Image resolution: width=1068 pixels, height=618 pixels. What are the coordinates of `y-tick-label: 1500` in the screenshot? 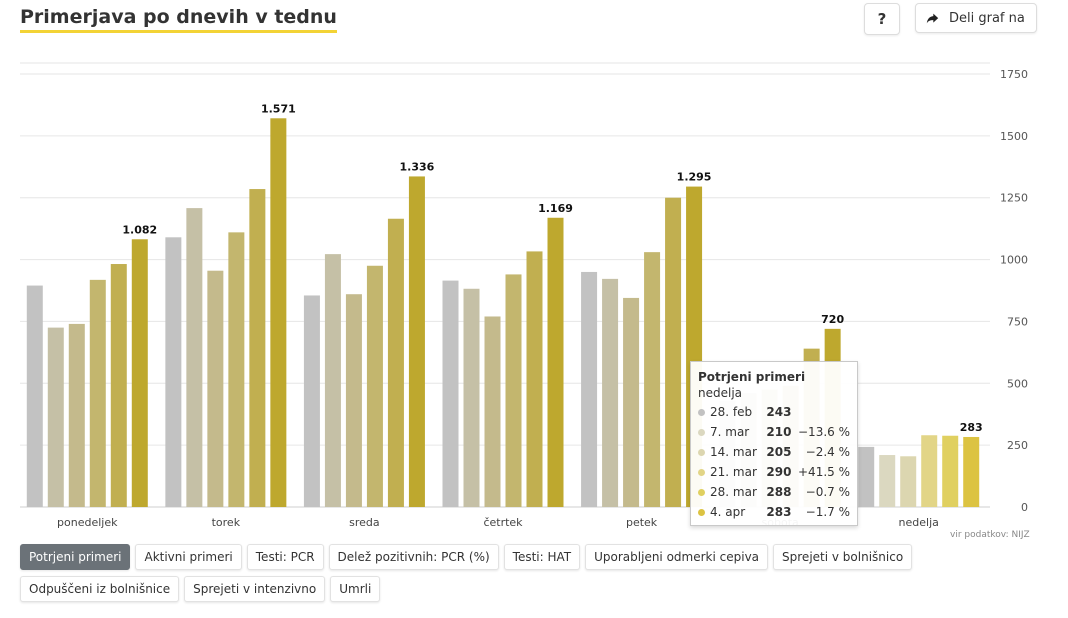 It's located at (1014, 136).